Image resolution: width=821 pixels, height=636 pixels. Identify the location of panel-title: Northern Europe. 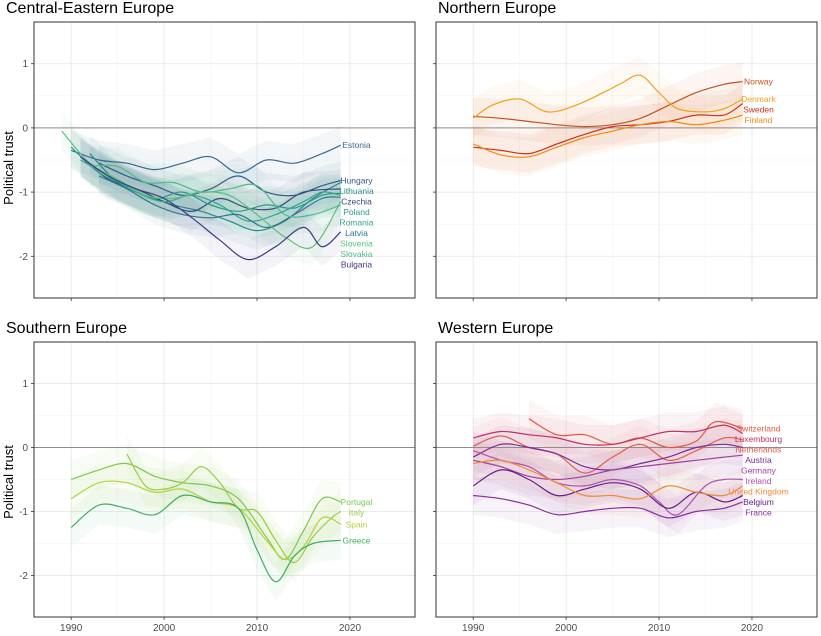
(497, 8).